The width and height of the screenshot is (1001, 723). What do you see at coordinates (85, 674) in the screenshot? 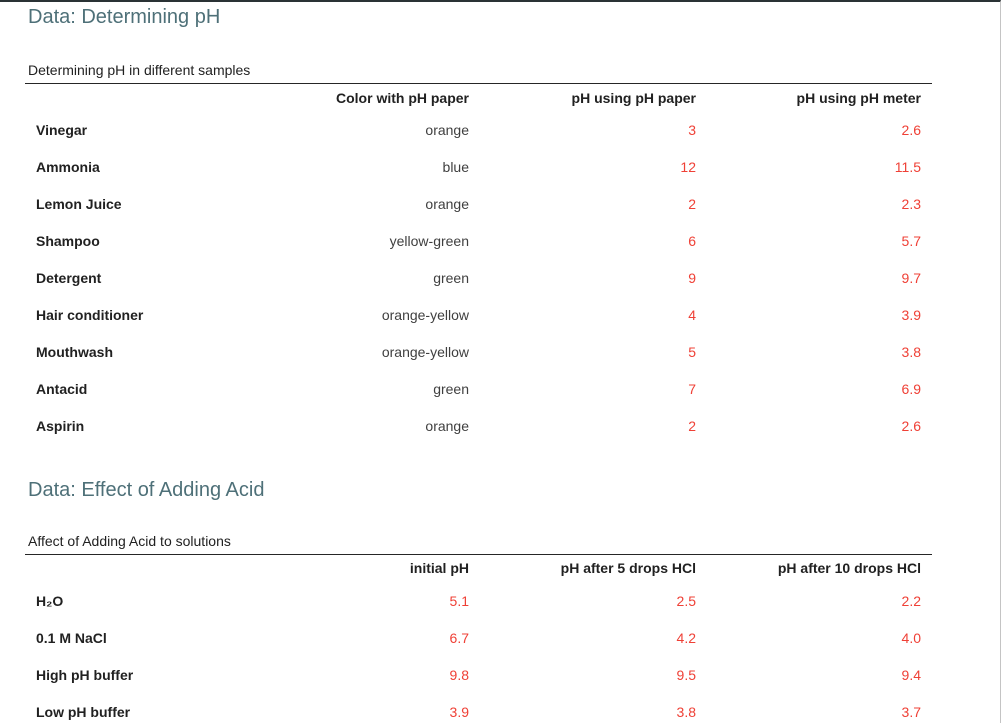
I see `solution-name: High pH buffer` at bounding box center [85, 674].